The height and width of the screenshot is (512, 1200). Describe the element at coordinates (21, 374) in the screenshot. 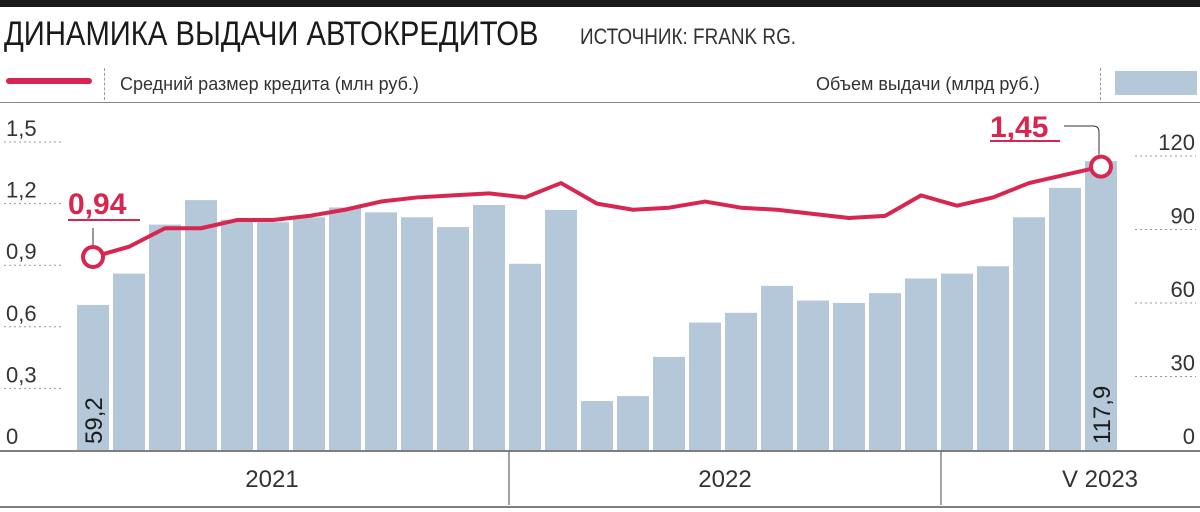

I see `left-axis-tick-label: 0,3` at that location.